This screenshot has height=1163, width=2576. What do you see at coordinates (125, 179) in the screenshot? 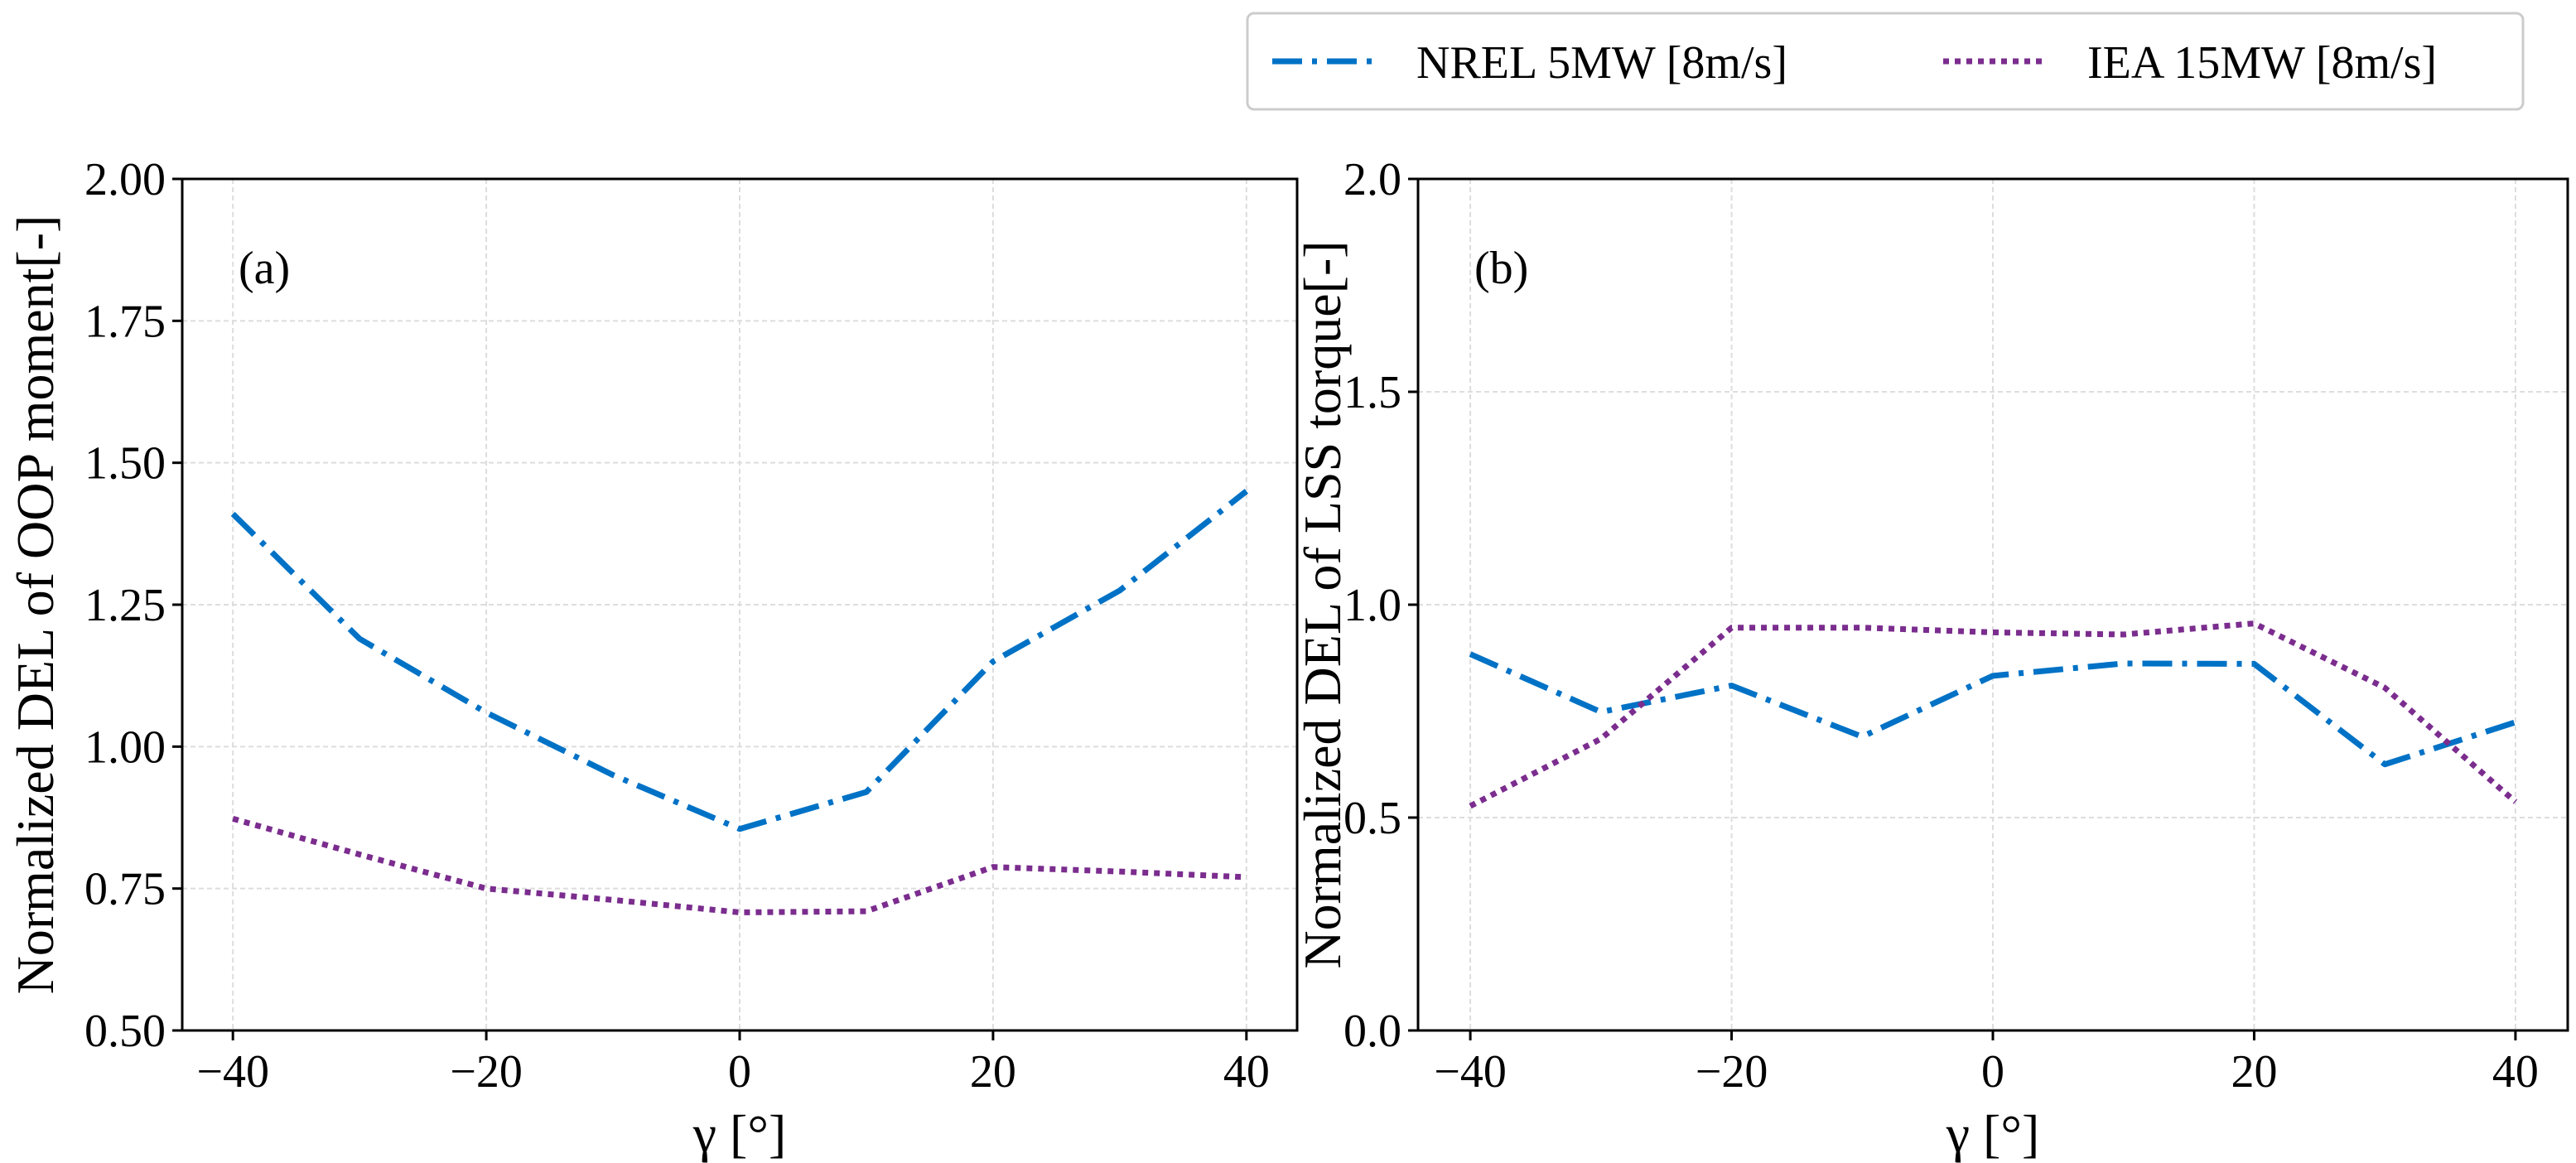
I see `y-tick-label: 2.00` at bounding box center [125, 179].